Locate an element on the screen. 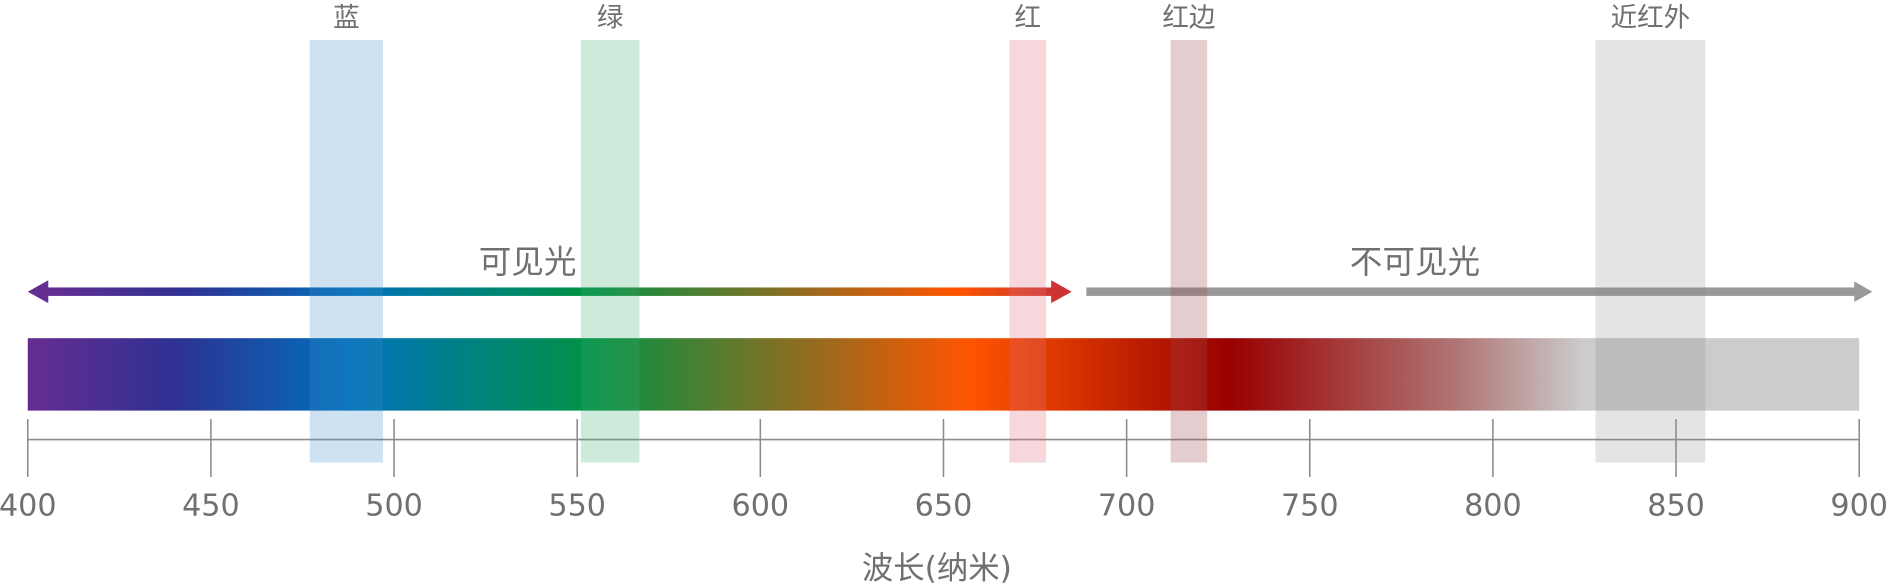  visible-arrow-shaft is located at coordinates (548, 291).